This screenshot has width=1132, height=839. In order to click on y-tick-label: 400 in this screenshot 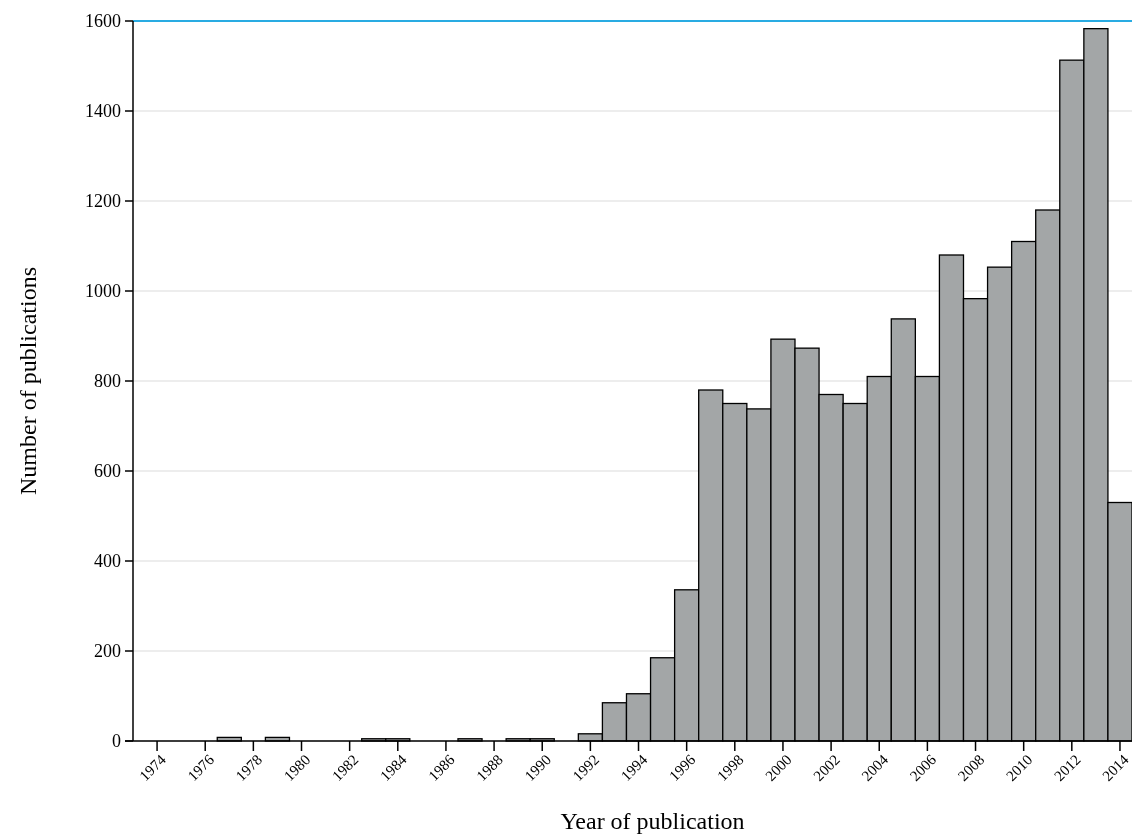, I will do `click(107, 561)`.